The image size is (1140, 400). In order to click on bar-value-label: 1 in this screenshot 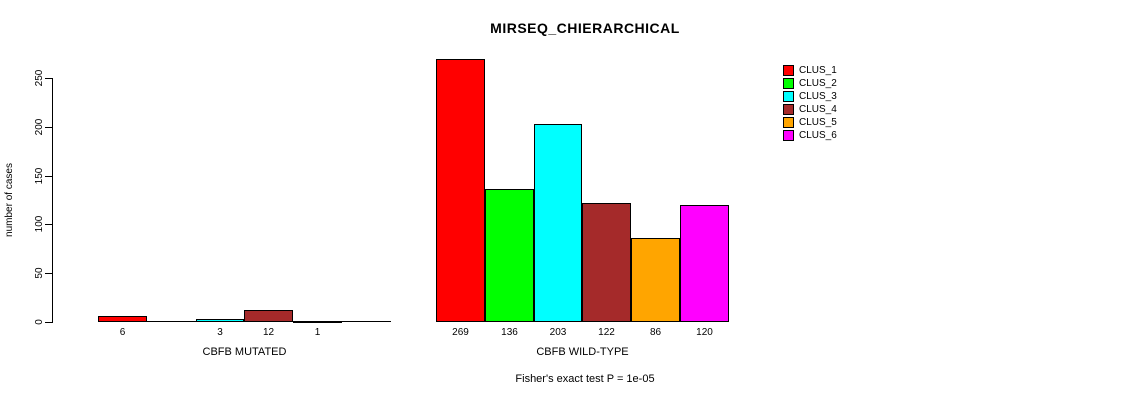, I will do `click(317, 332)`.